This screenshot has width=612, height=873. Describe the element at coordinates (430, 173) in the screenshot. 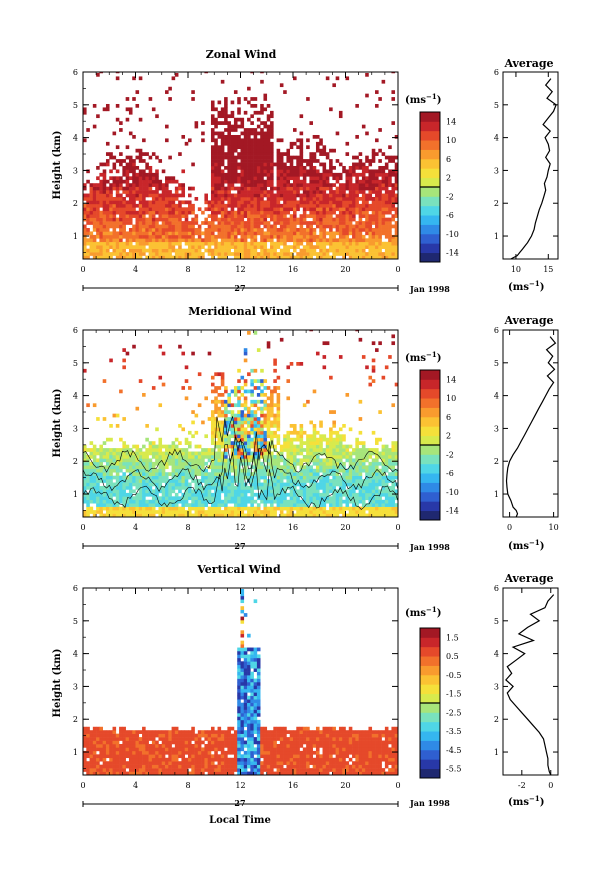

I see `zonal-colorbar-swatch` at that location.